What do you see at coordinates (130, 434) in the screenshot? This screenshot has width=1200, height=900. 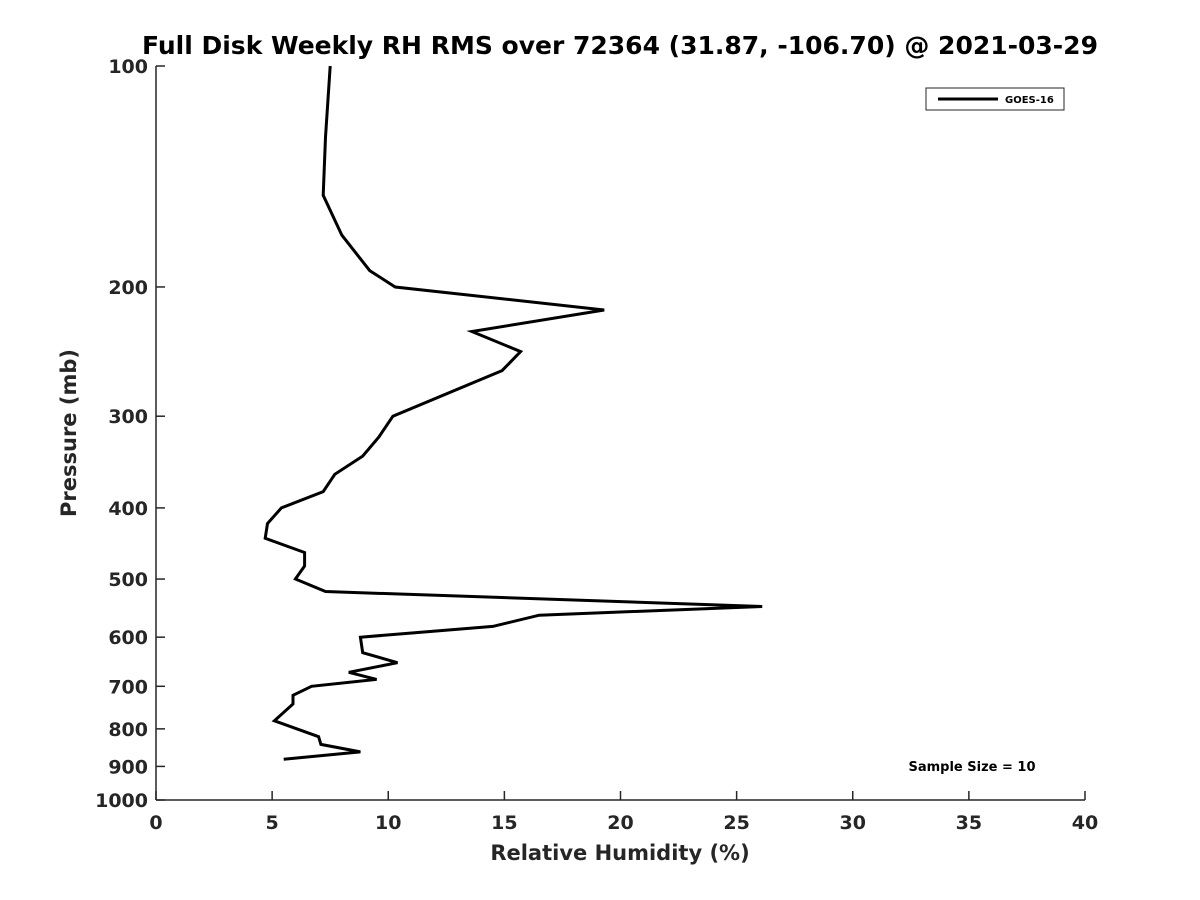 I see `y-axis-ticks: 100 200 300 400 500 600 700 800 900 1000` at bounding box center [130, 434].